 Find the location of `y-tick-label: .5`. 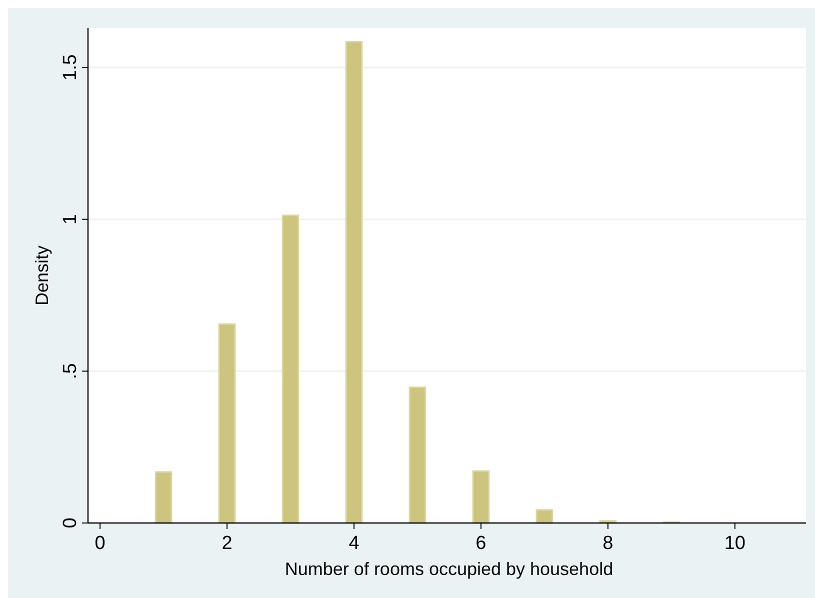

y-tick-label: .5 is located at coordinates (70, 371).